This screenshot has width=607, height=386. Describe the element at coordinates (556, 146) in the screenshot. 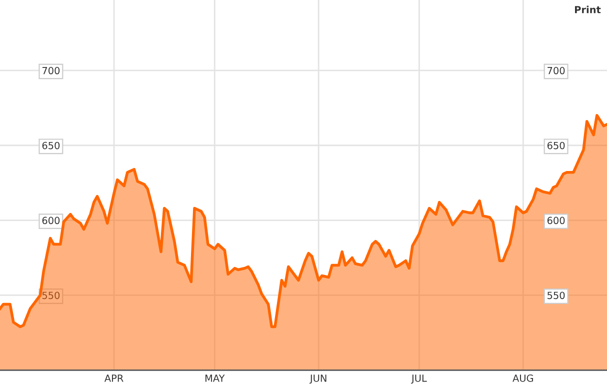

I see `y2-tick-label: 650` at that location.